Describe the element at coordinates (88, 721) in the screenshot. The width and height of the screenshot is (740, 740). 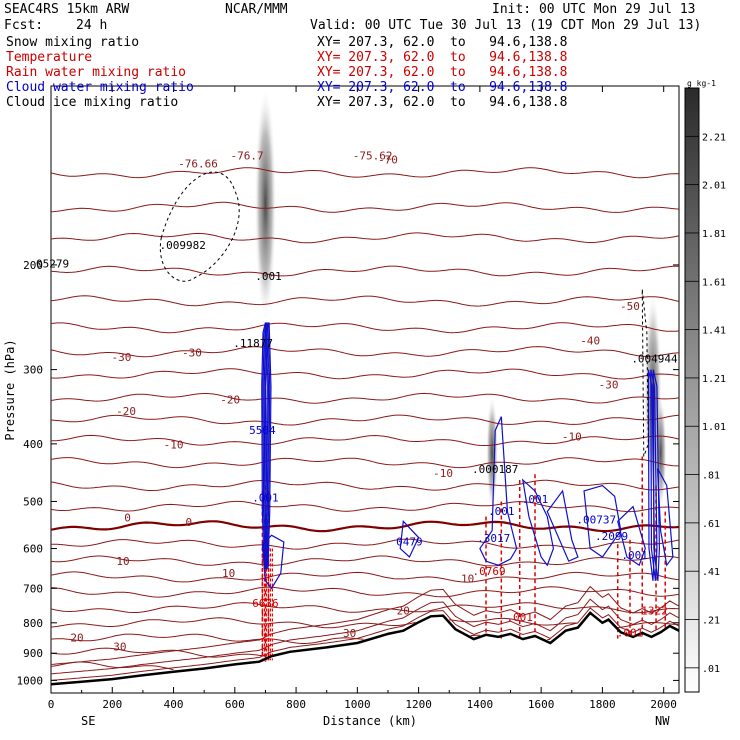
I see `x-end-label-left: SE` at that location.